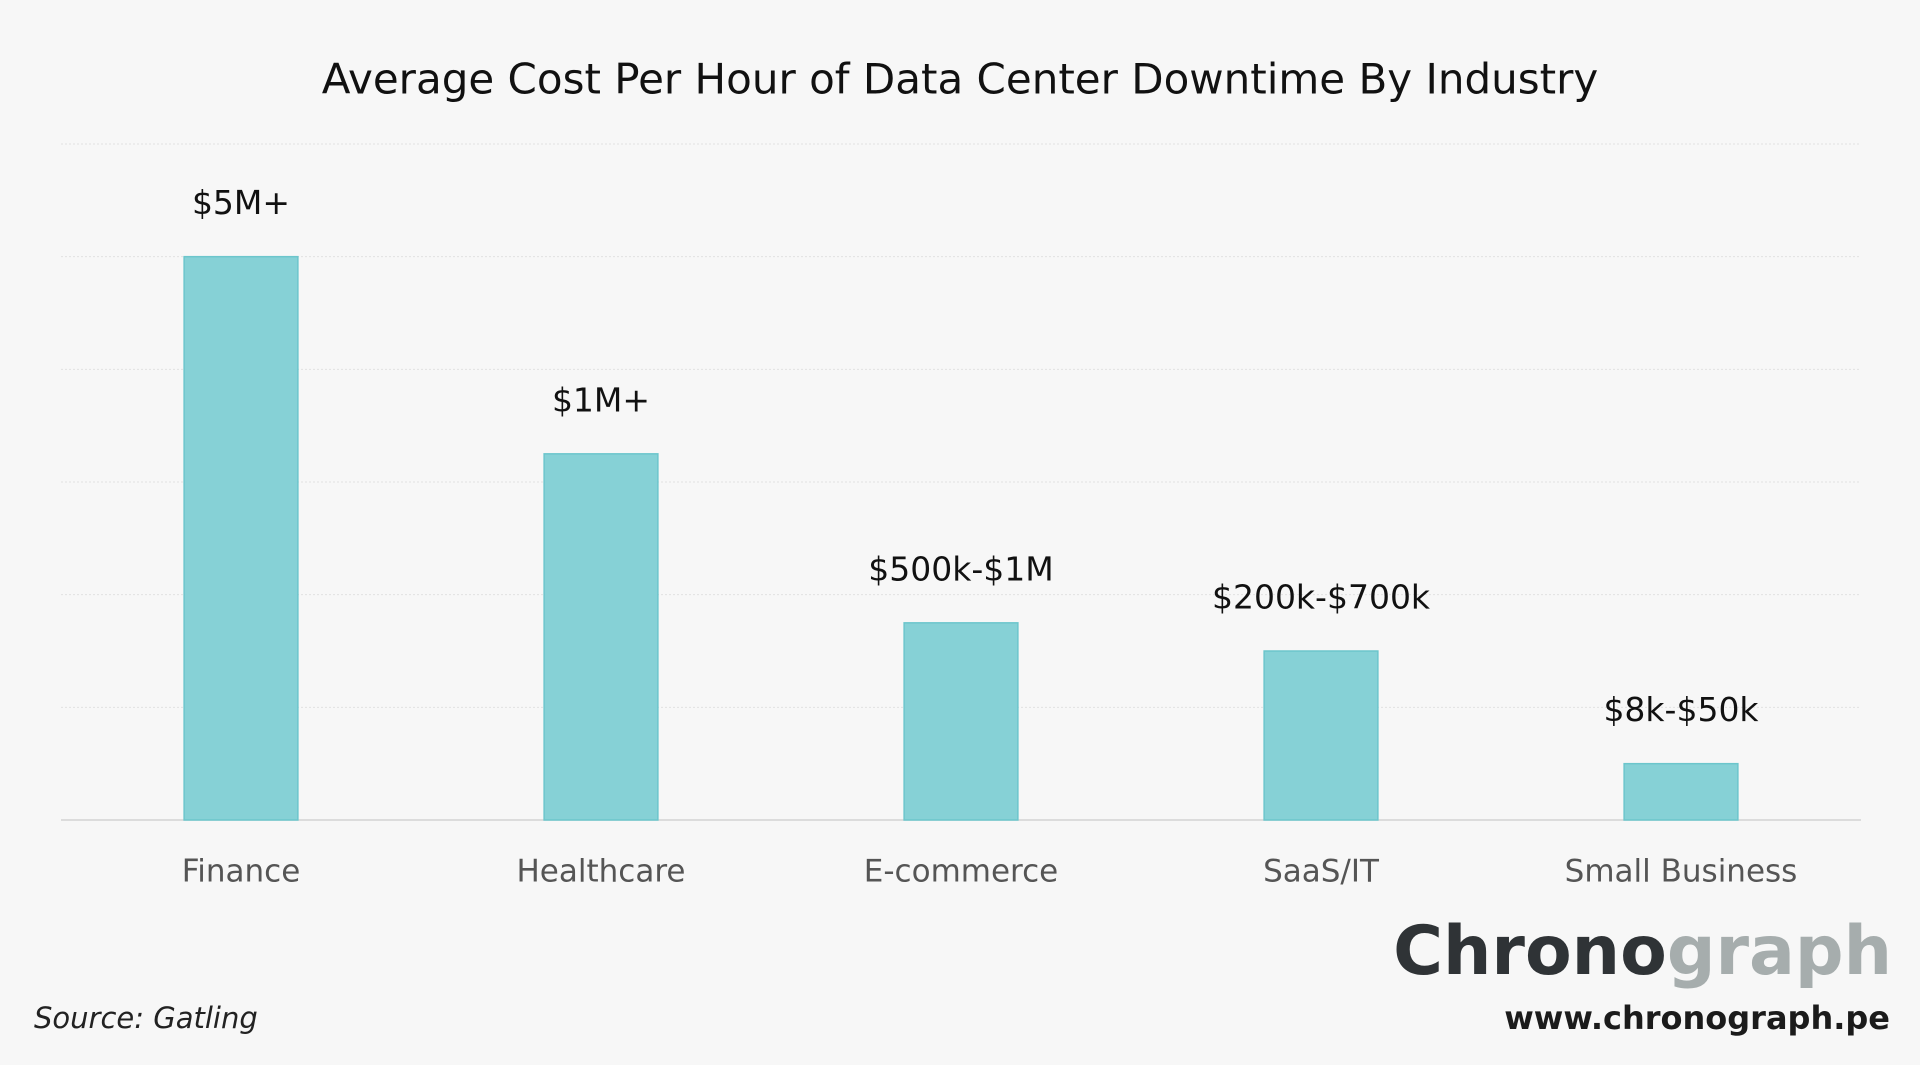 This screenshot has width=1920, height=1065. What do you see at coordinates (1321, 597) in the screenshot?
I see `value-label: $200k-$700k` at bounding box center [1321, 597].